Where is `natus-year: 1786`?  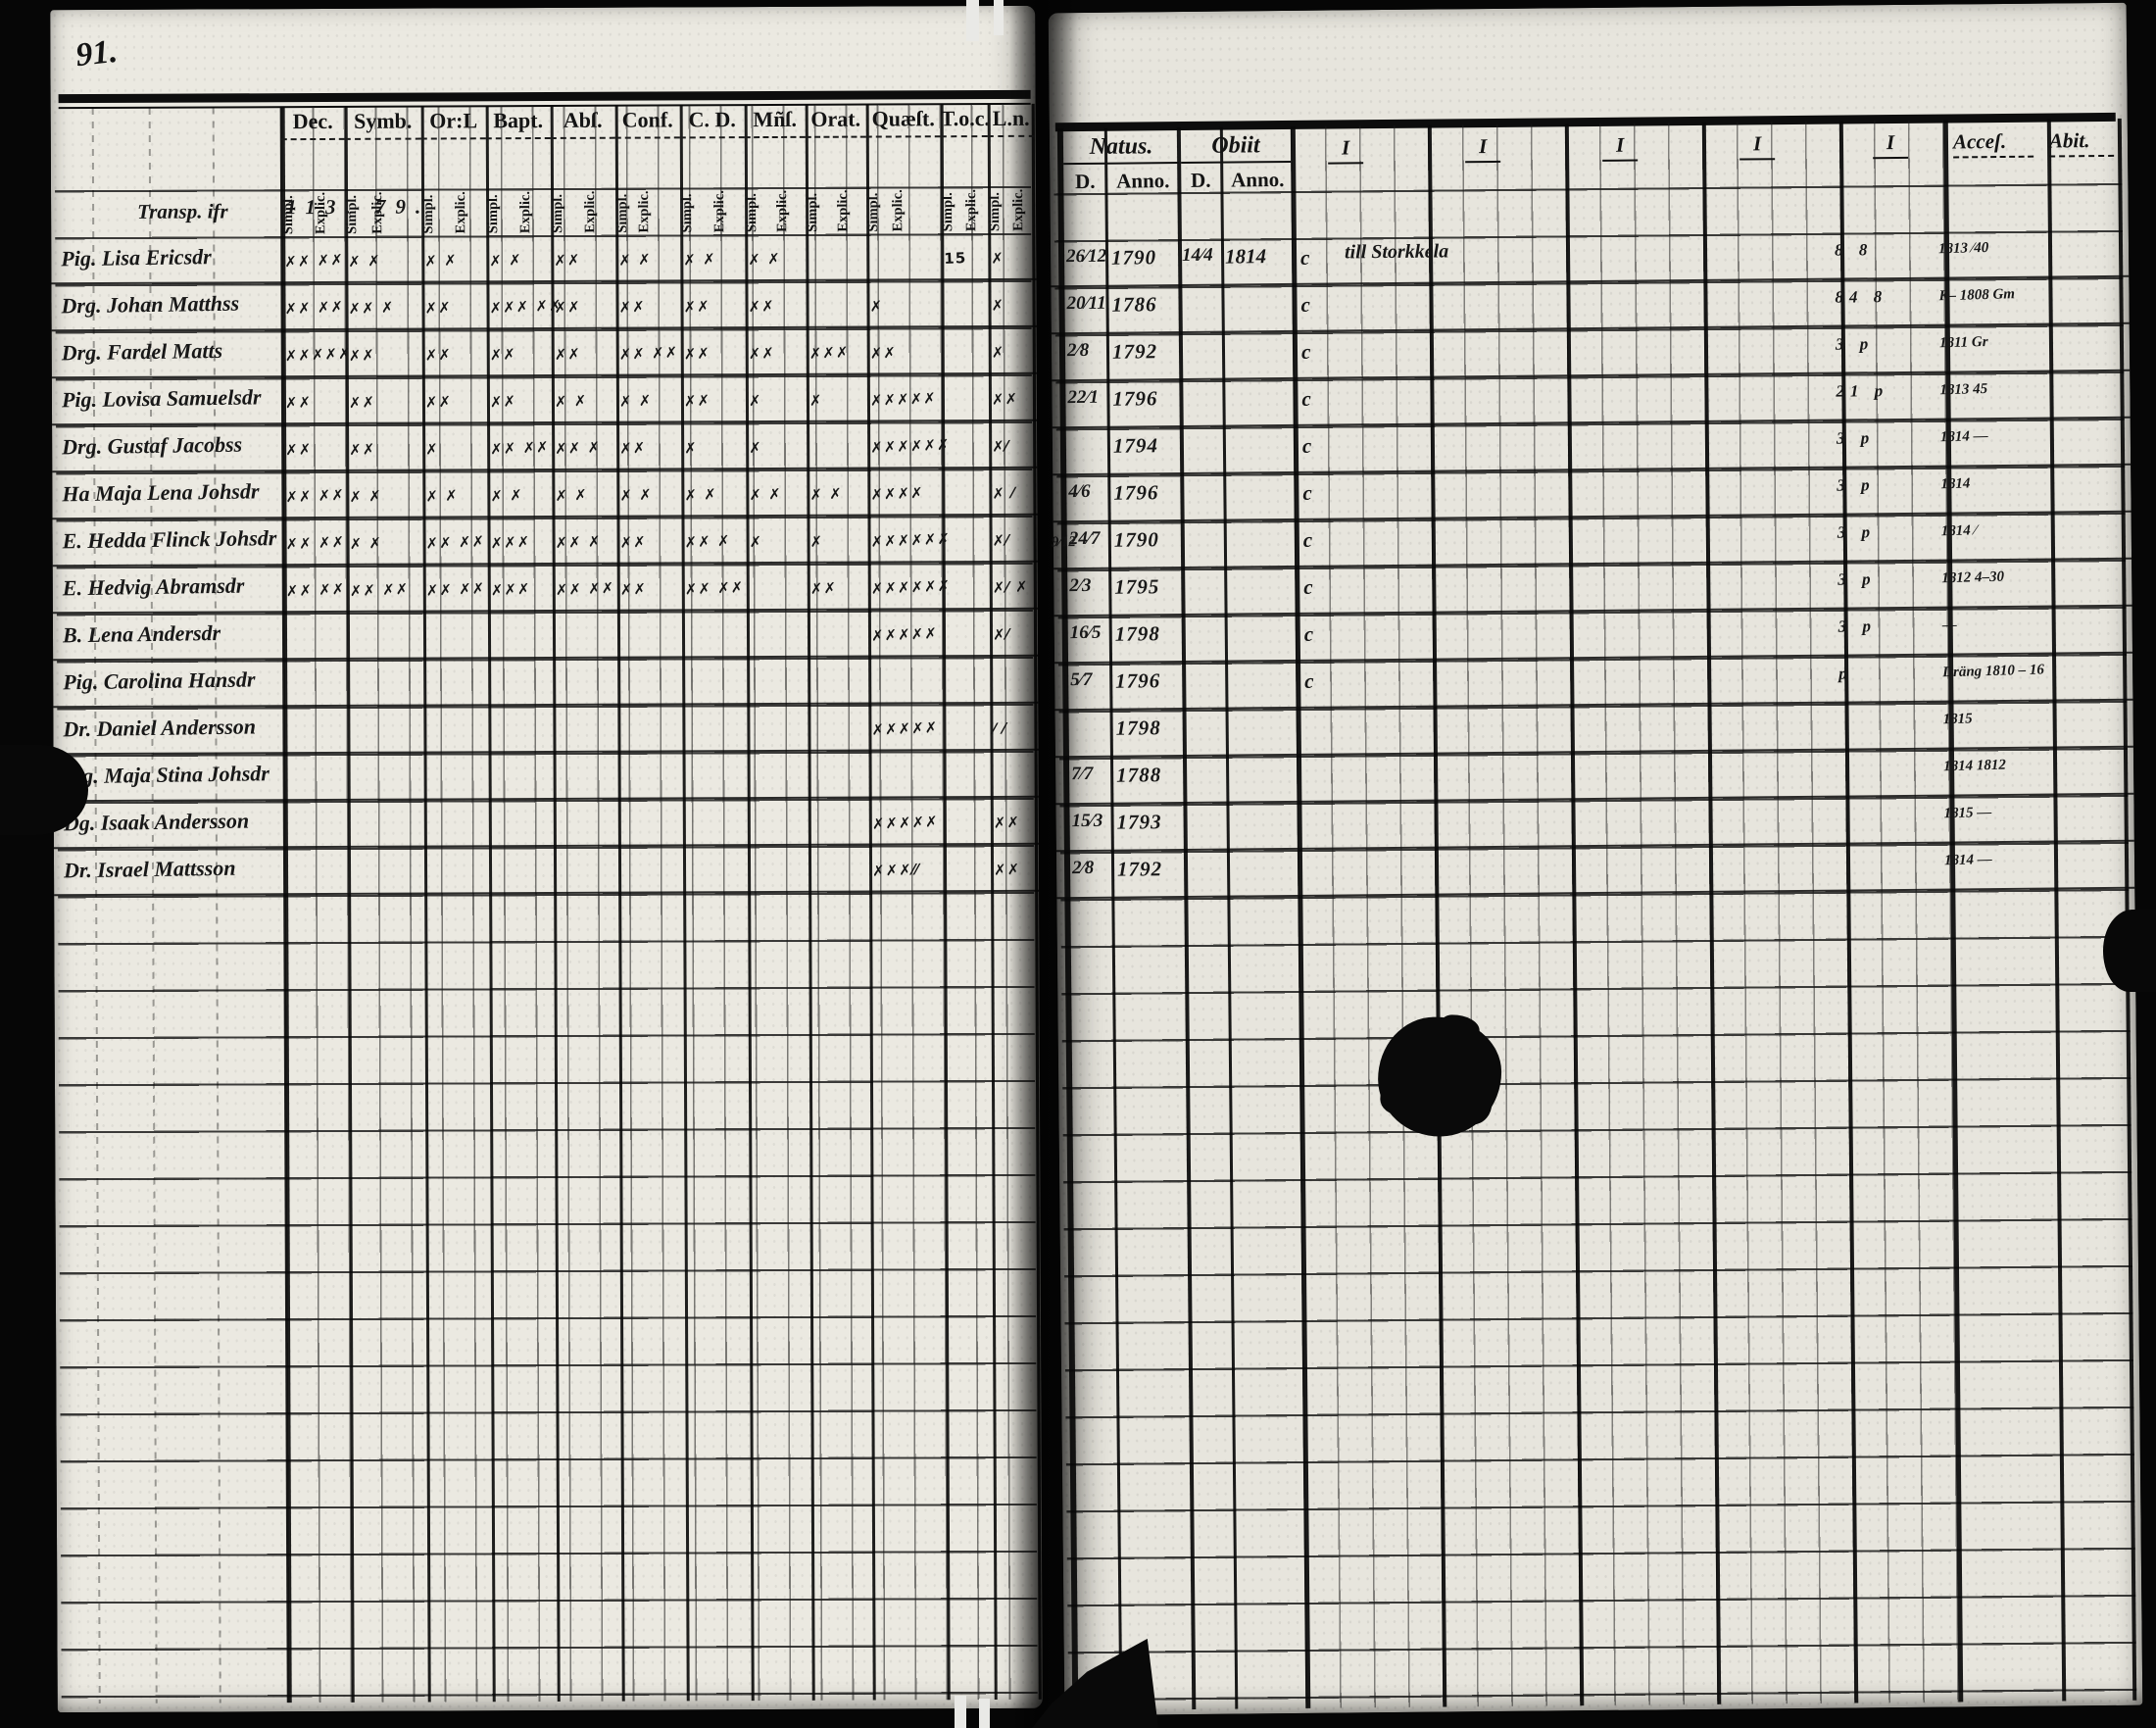 natus-year: 1786 is located at coordinates (1134, 304).